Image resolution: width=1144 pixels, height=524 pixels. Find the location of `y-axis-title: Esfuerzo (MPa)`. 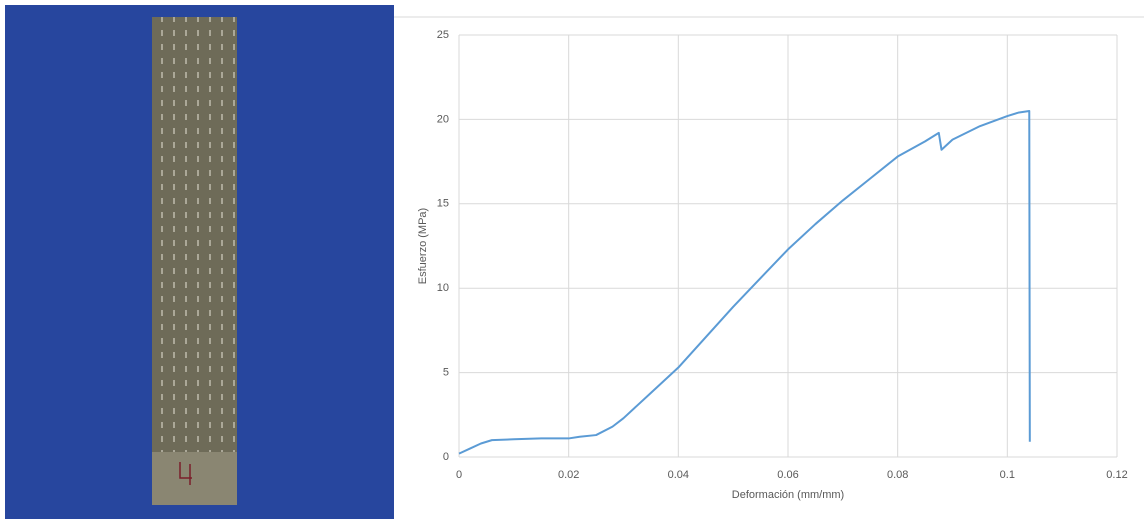

y-axis-title: Esfuerzo (MPa) is located at coordinates (423, 246).